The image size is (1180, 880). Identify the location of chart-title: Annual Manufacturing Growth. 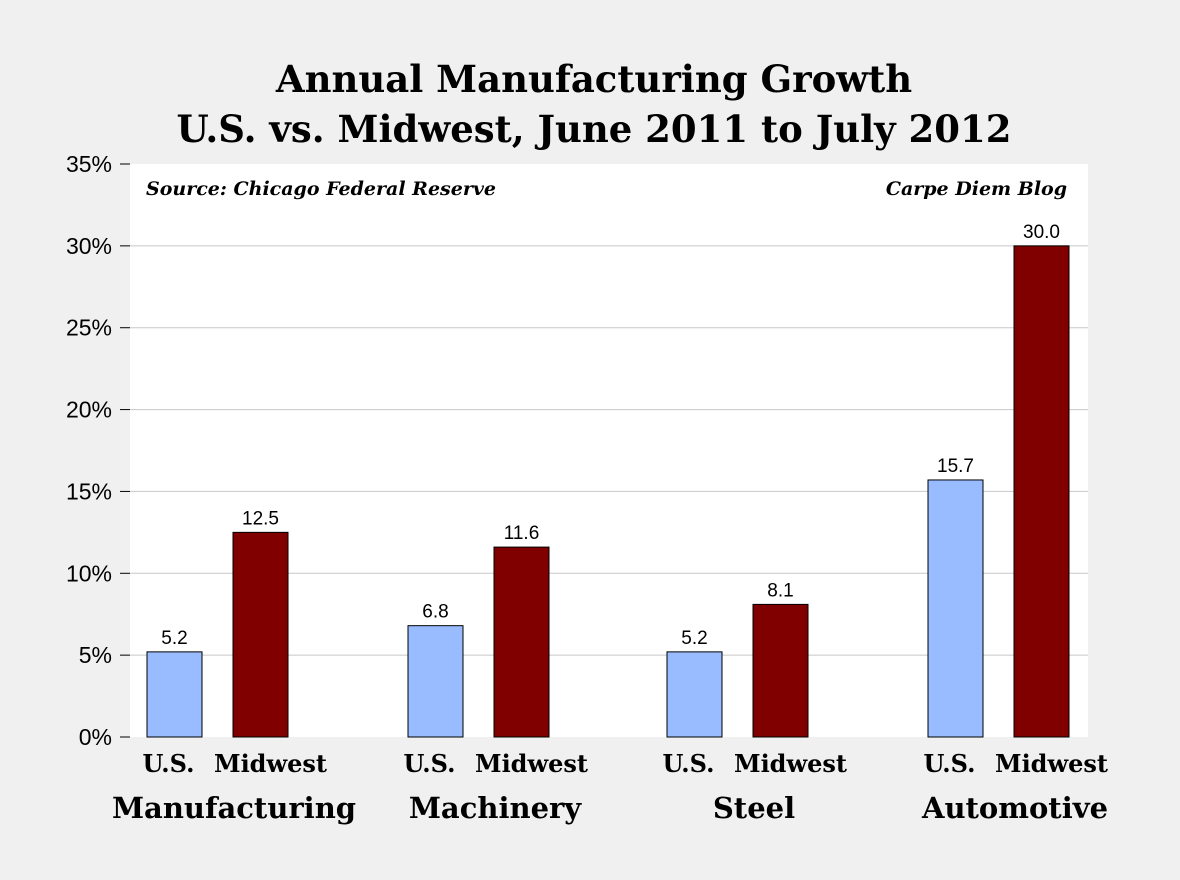
(593, 79).